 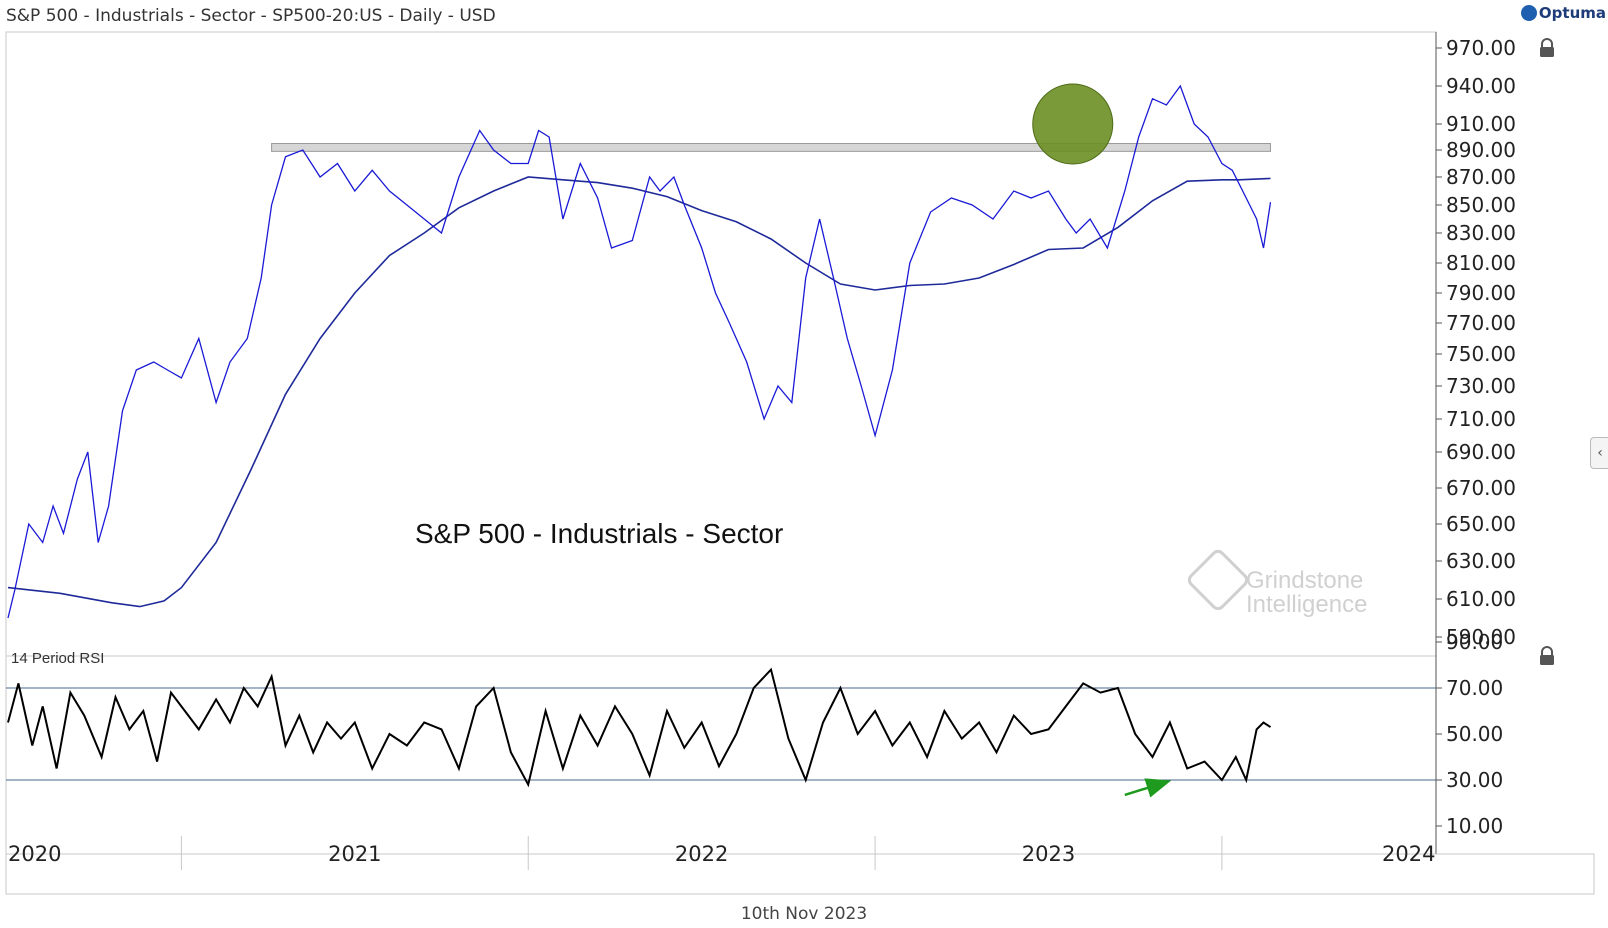 What do you see at coordinates (1474, 734) in the screenshot?
I see `rsi-y-tick-label: 50.00` at bounding box center [1474, 734].